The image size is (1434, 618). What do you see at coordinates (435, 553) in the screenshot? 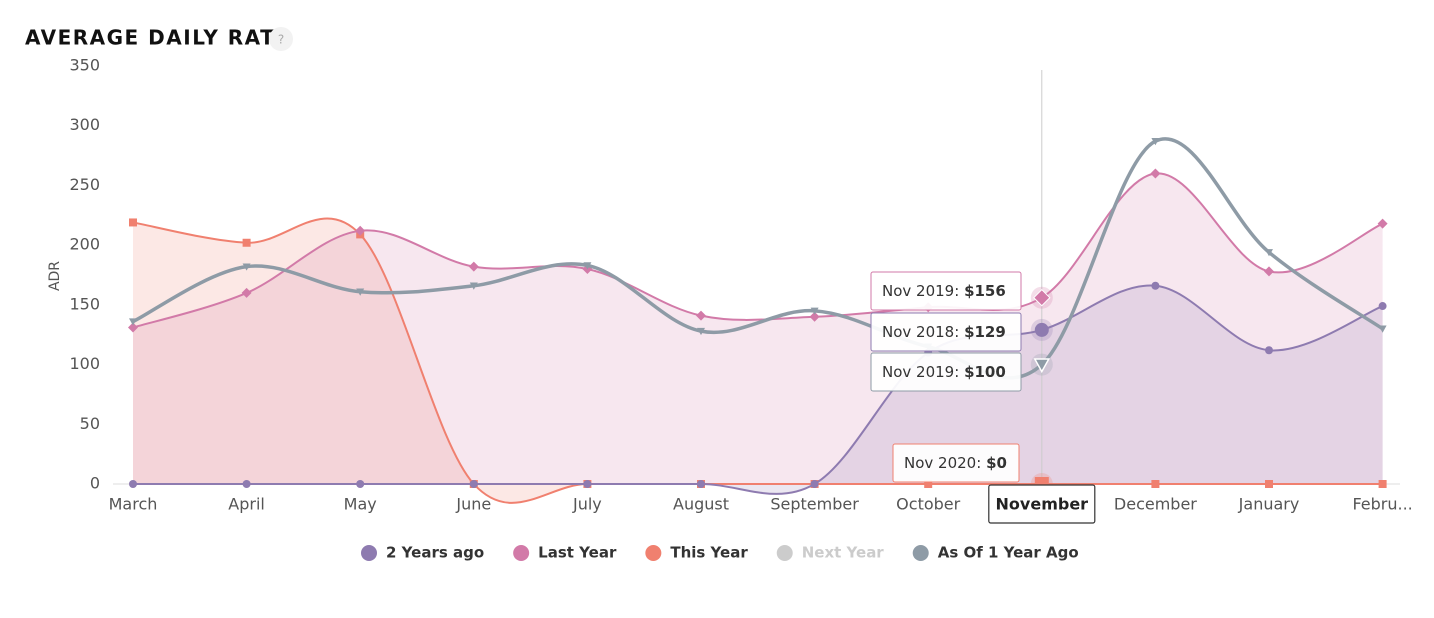
I see `legend-label: 2 Years ago` at bounding box center [435, 553].